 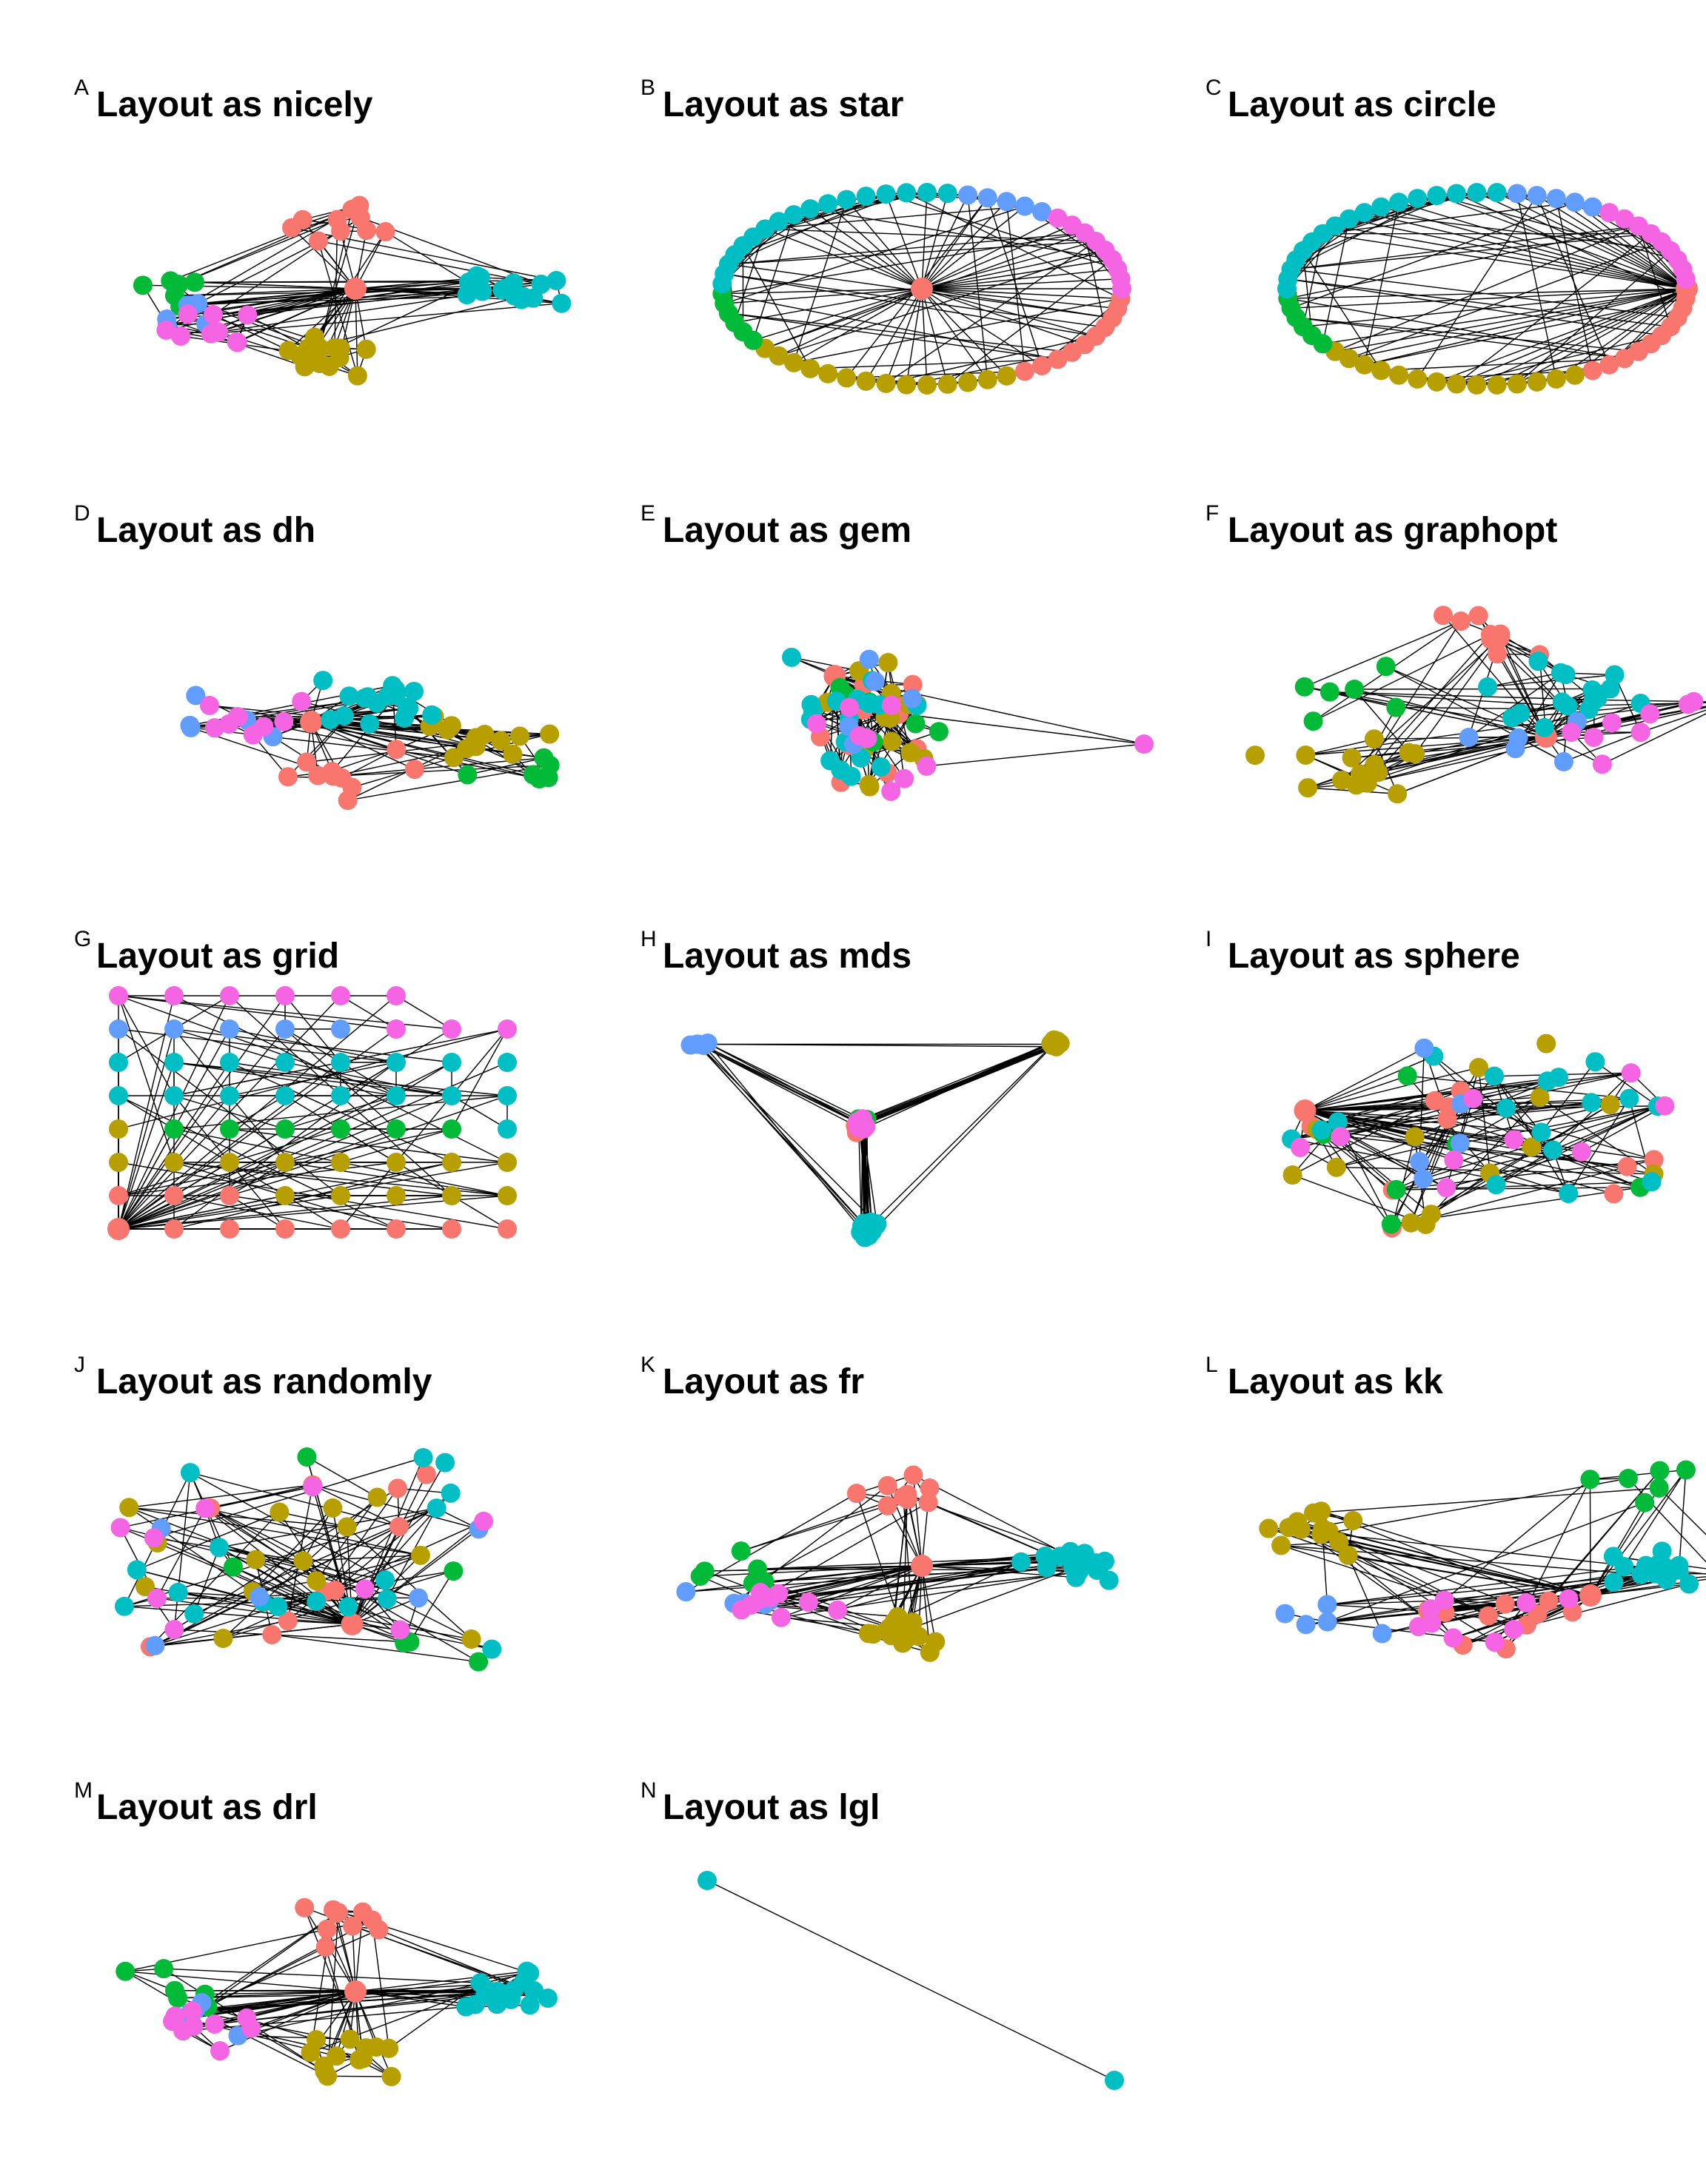 What do you see at coordinates (1212, 513) in the screenshot?
I see `panel-letter: F` at bounding box center [1212, 513].